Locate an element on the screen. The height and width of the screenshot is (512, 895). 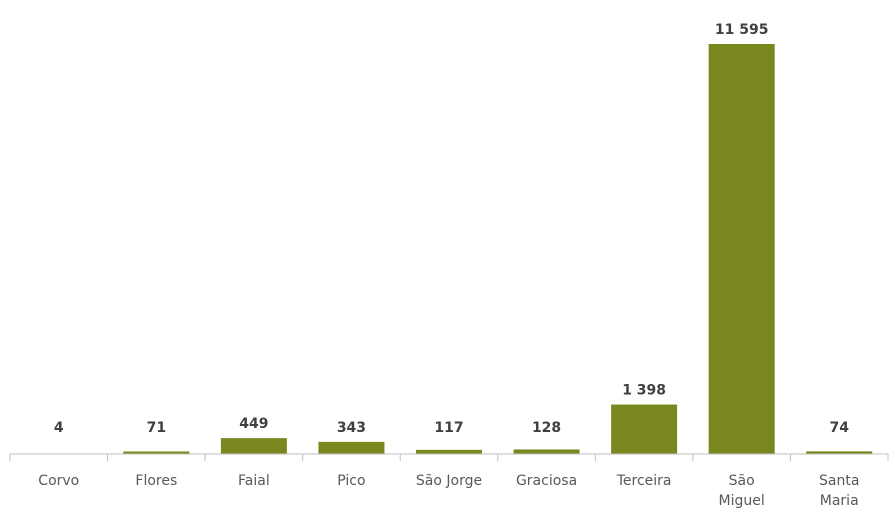
x-axis is located at coordinates (449, 457).